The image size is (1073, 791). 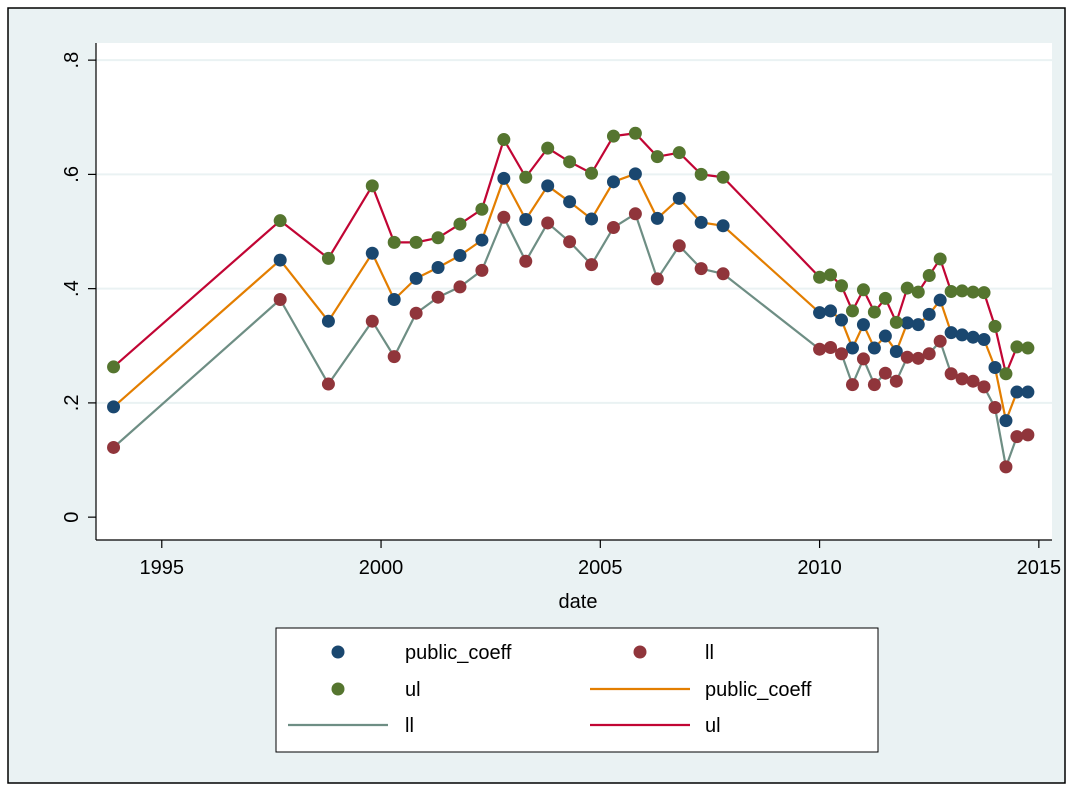 I want to click on x-tick-label: 2015, so click(x=1039, y=568).